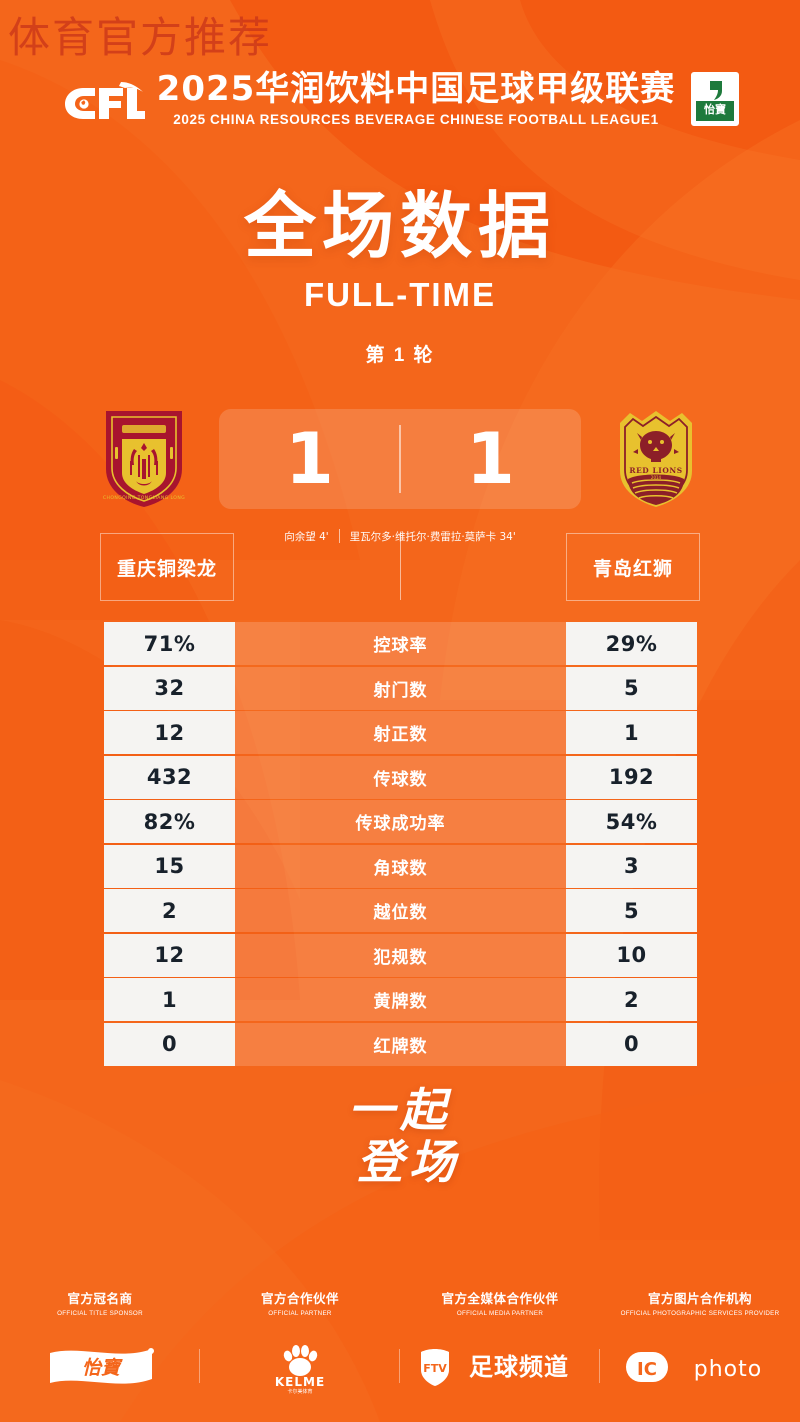 The width and height of the screenshot is (800, 1422). I want to click on slogan-line-2: 登场, so click(409, 1161).